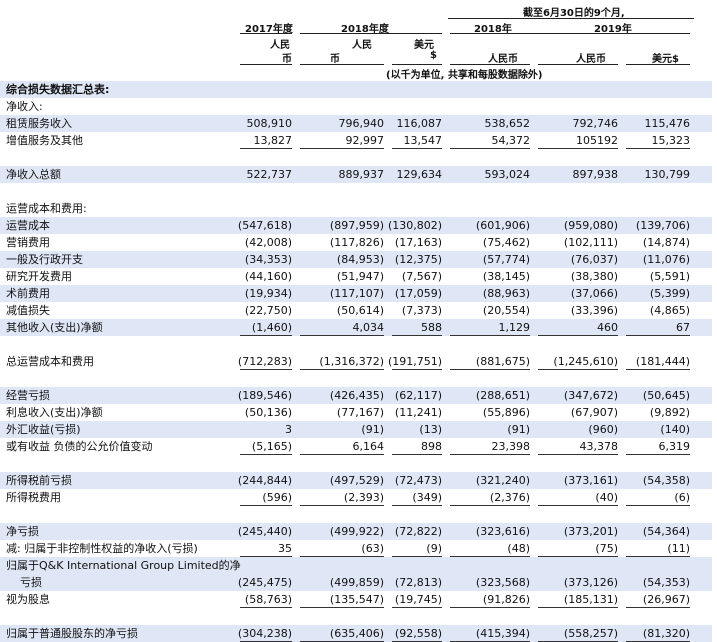 This screenshot has width=717, height=642. What do you see at coordinates (418, 412) in the screenshot?
I see `row-value-col-2: (11,241)` at bounding box center [418, 412].